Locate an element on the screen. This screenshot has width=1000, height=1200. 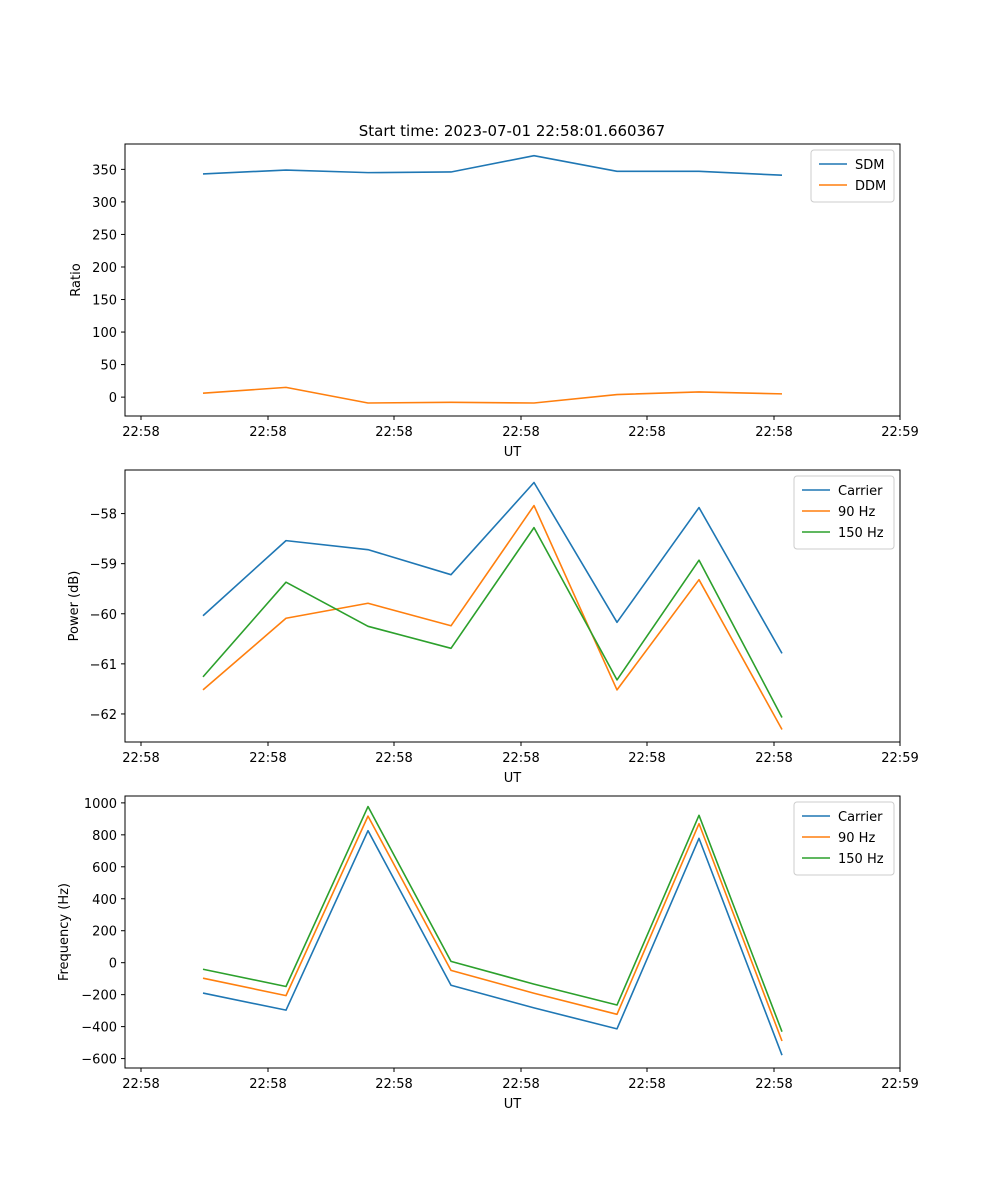
y-tick-label: 1000 is located at coordinates (100, 804).